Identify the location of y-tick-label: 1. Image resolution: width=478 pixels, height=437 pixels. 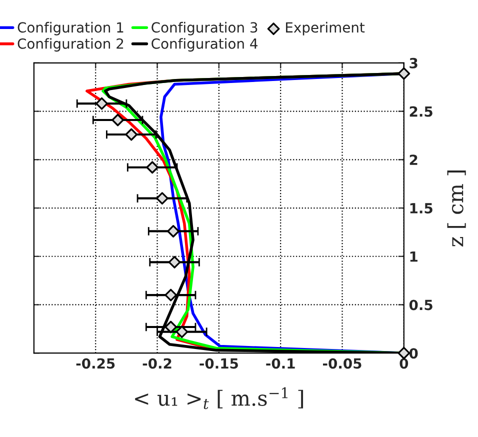
(414, 257).